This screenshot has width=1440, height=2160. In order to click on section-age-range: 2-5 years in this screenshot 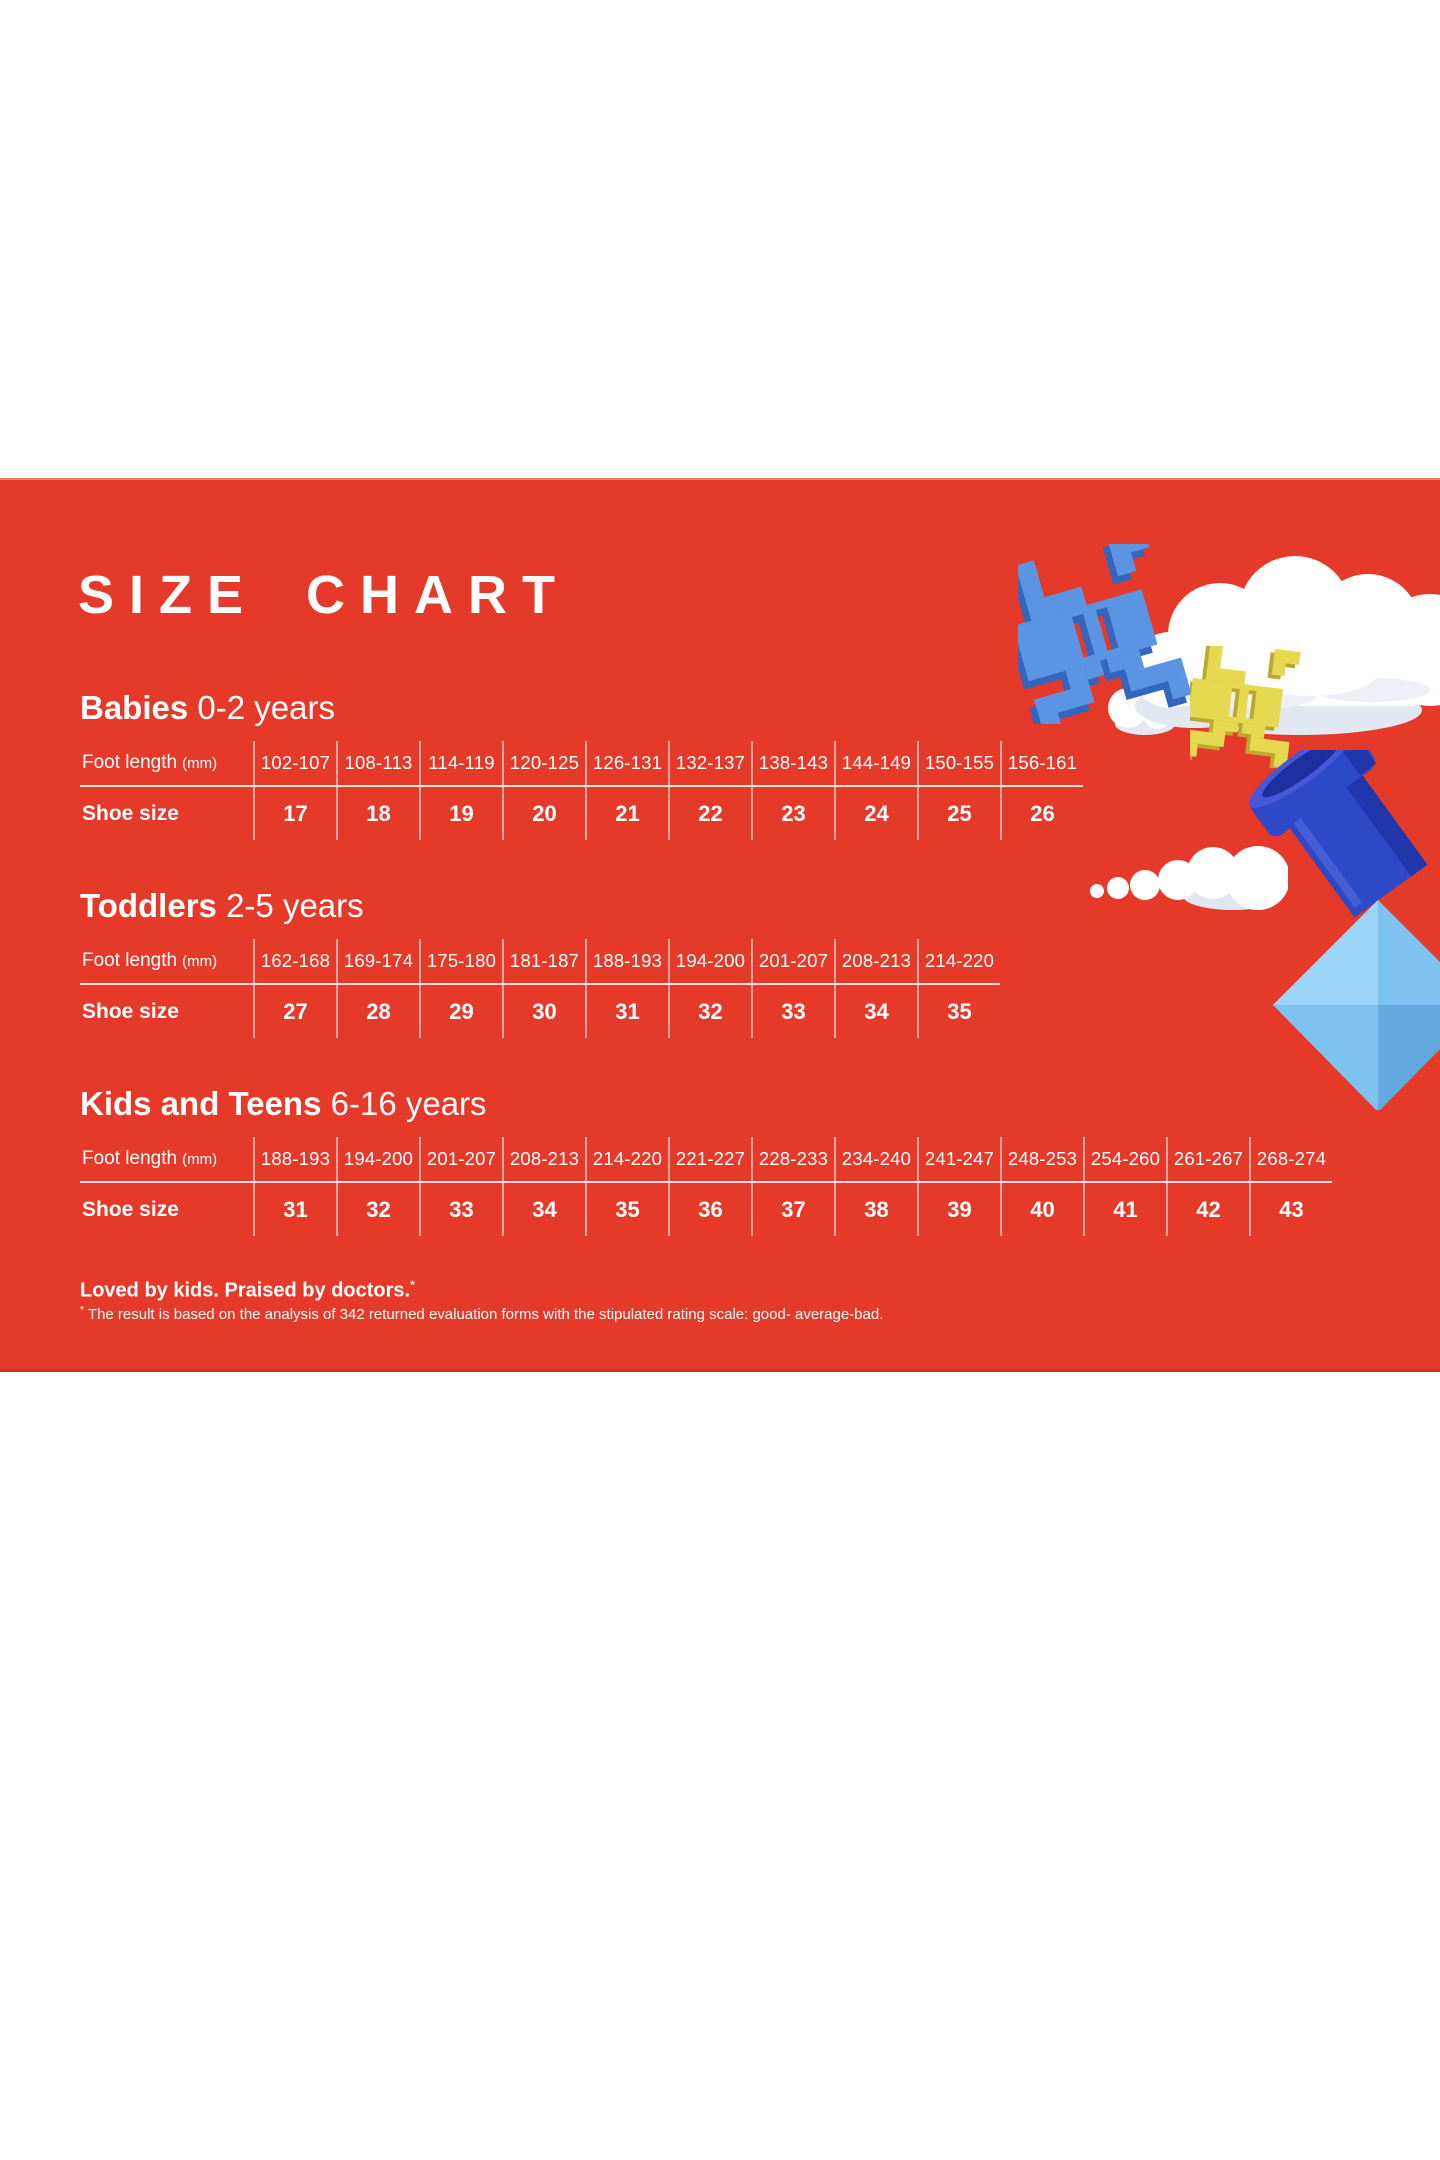, I will do `click(295, 905)`.